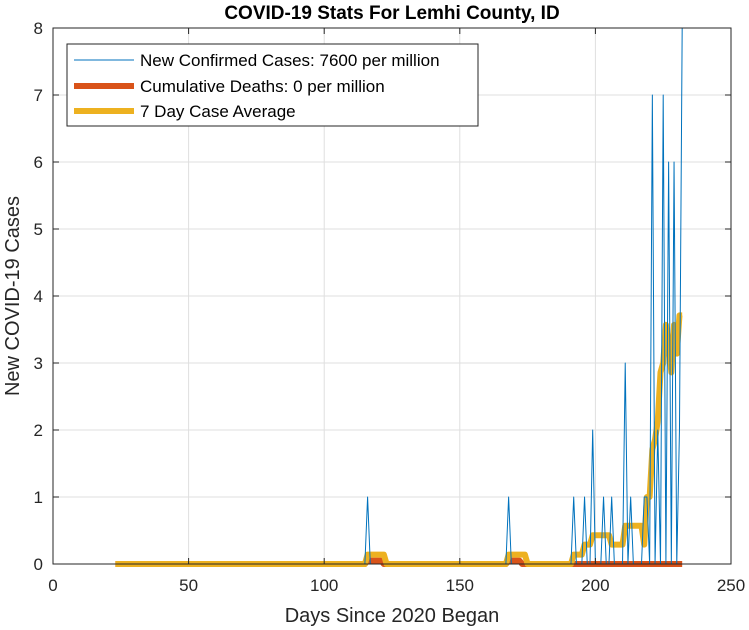 The height and width of the screenshot is (630, 749). I want to click on y-tick-label: 7, so click(38, 95).